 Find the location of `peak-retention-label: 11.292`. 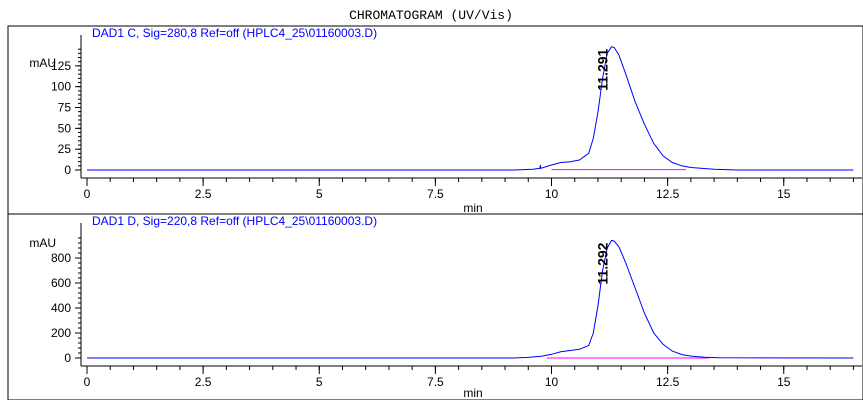

peak-retention-label: 11.292 is located at coordinates (603, 263).